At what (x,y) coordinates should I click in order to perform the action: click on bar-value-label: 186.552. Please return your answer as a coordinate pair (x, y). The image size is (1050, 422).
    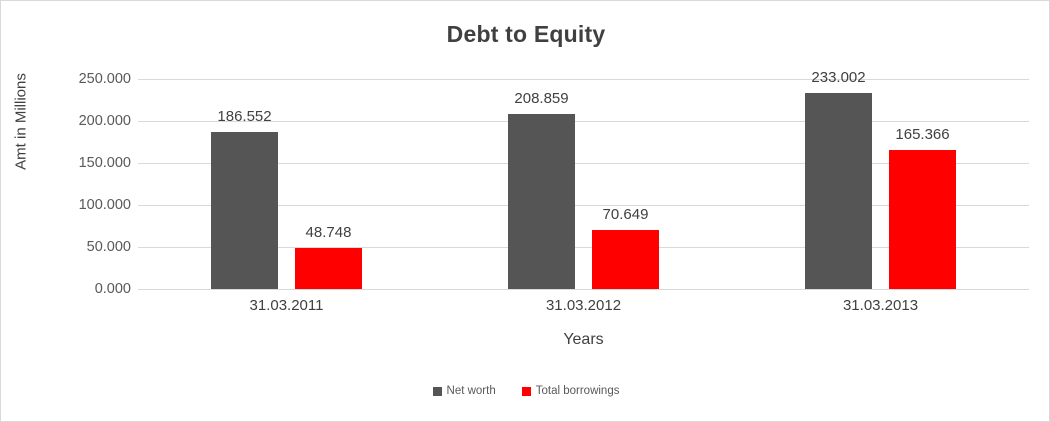
    Looking at the image, I should click on (244, 117).